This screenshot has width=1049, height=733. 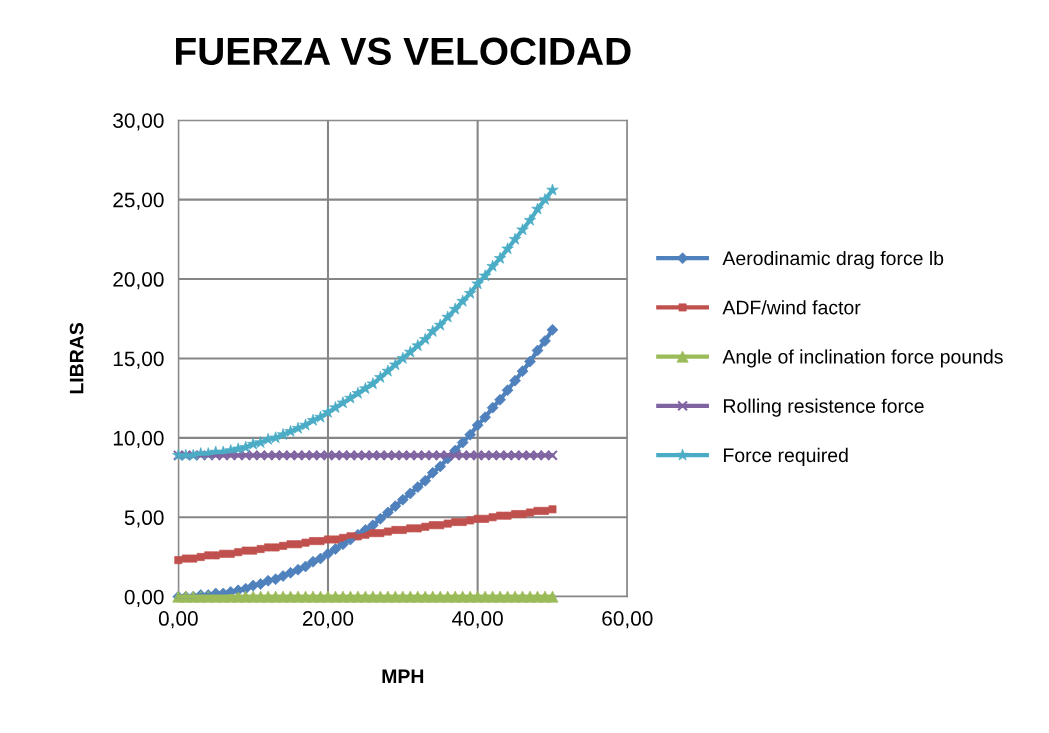 I want to click on y-axis-title: LIBRAS, so click(x=76, y=358).